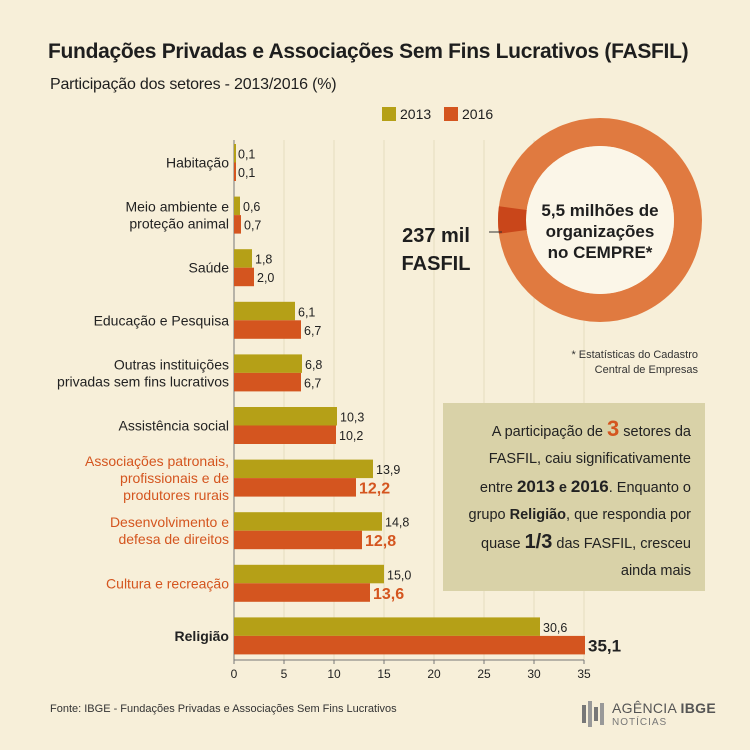  I want to click on donut-hole, so click(600, 220).